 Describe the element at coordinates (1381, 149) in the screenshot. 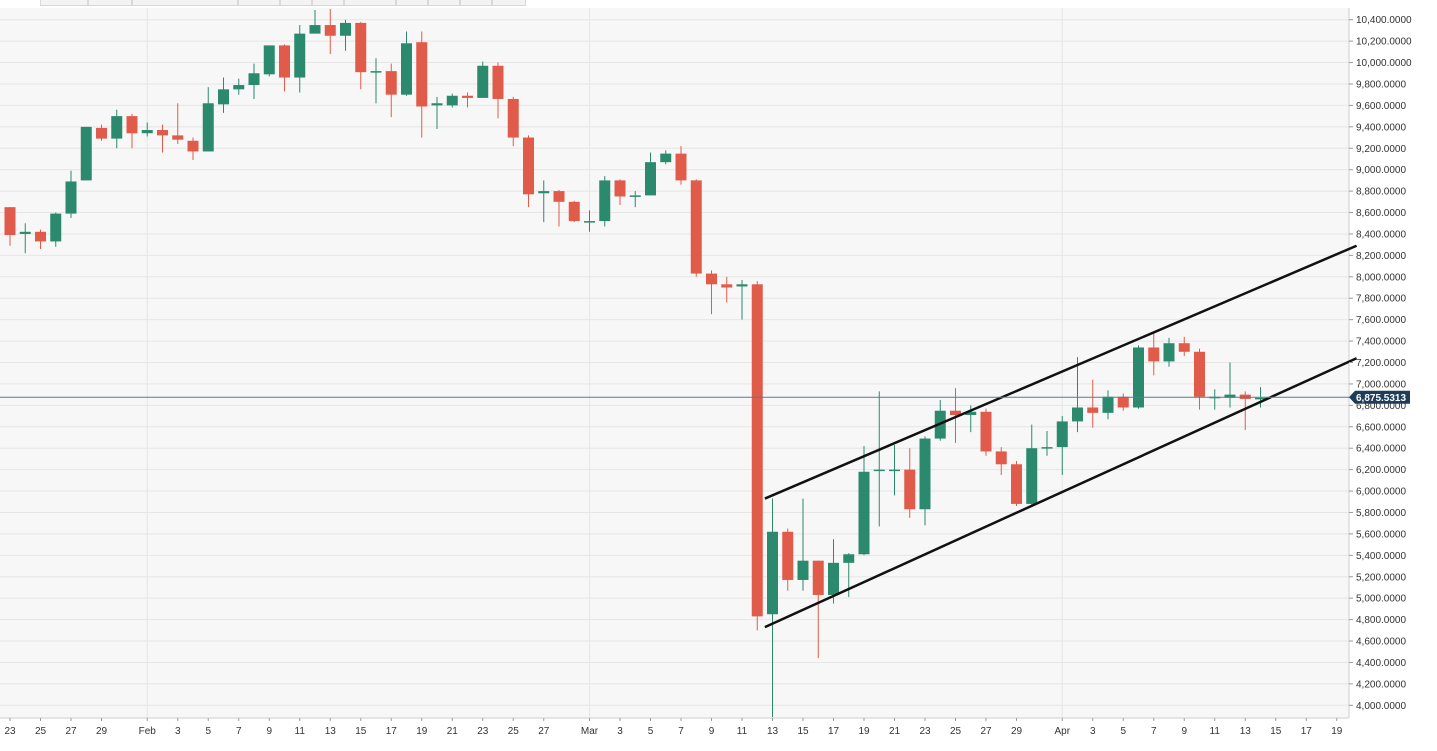

I see `price-tick-label: 9,200.0000` at that location.